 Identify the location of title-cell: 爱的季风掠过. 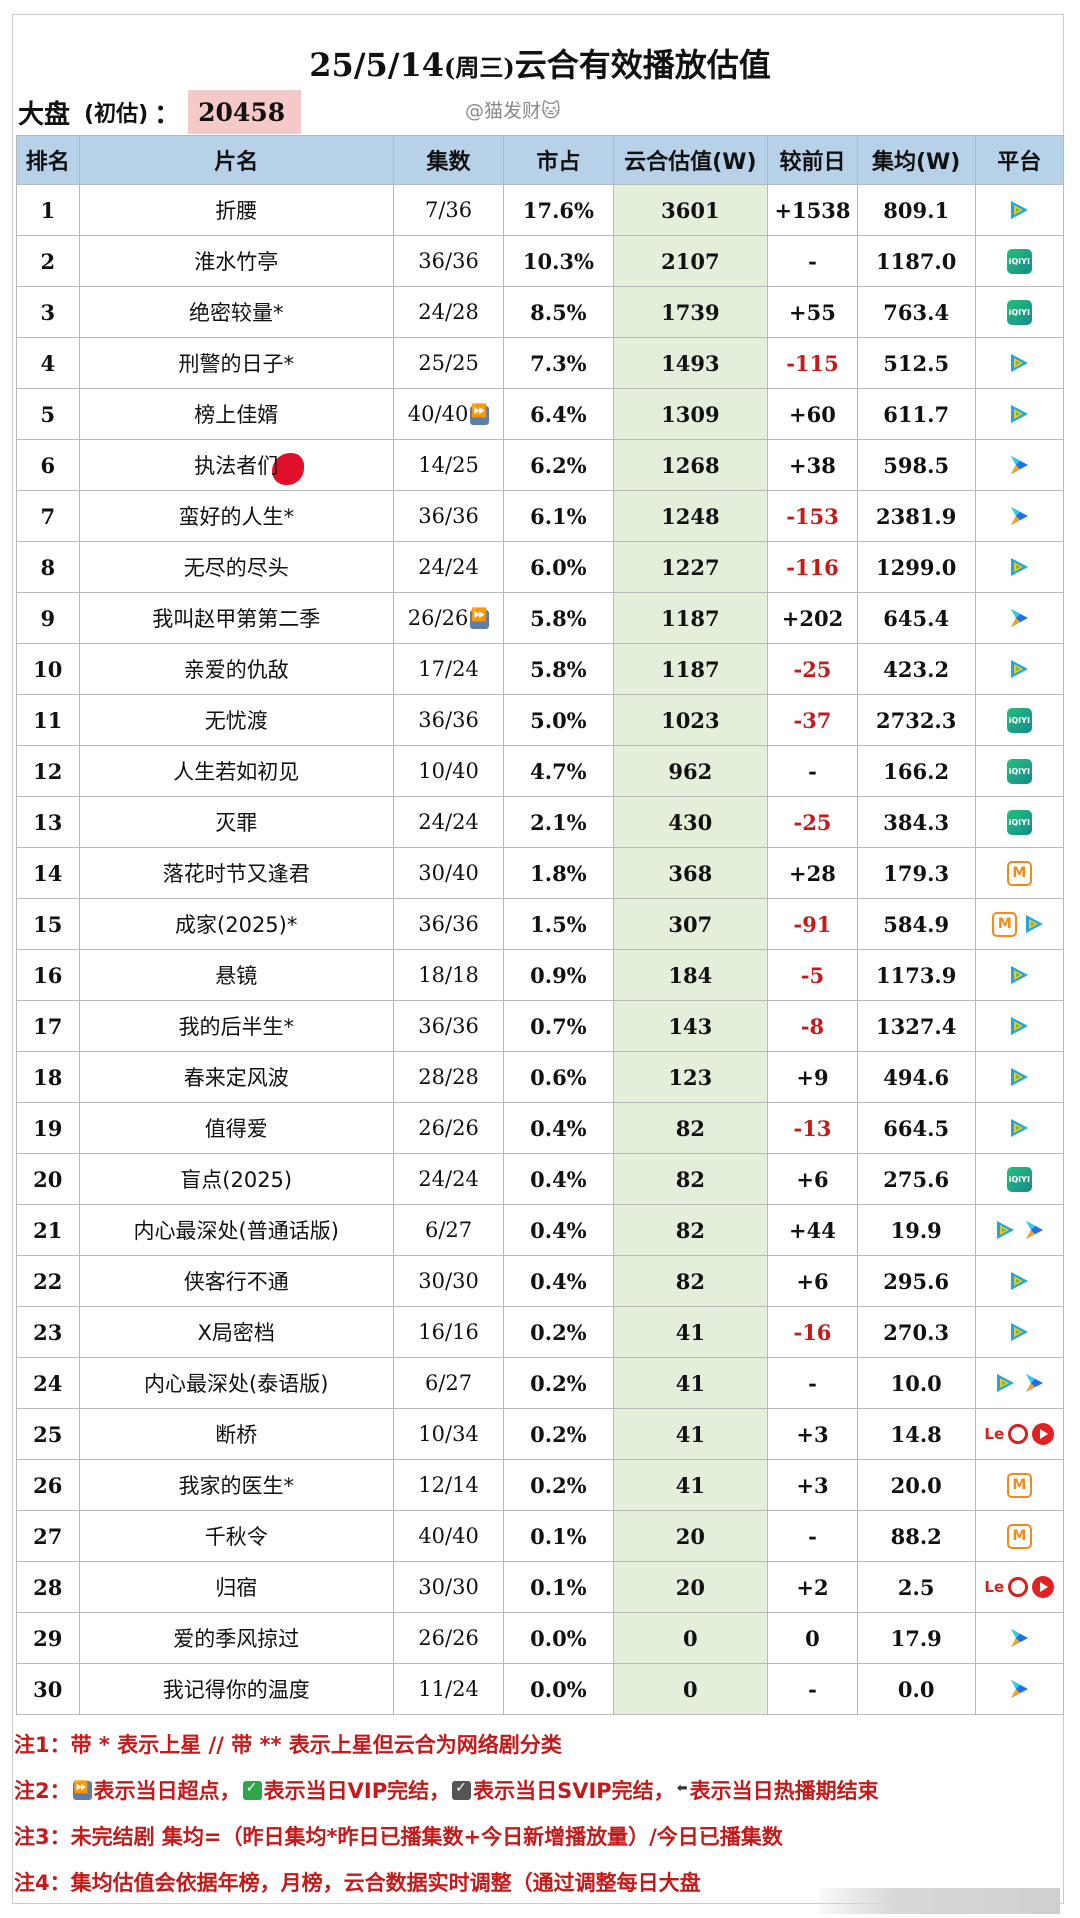
(236, 1638).